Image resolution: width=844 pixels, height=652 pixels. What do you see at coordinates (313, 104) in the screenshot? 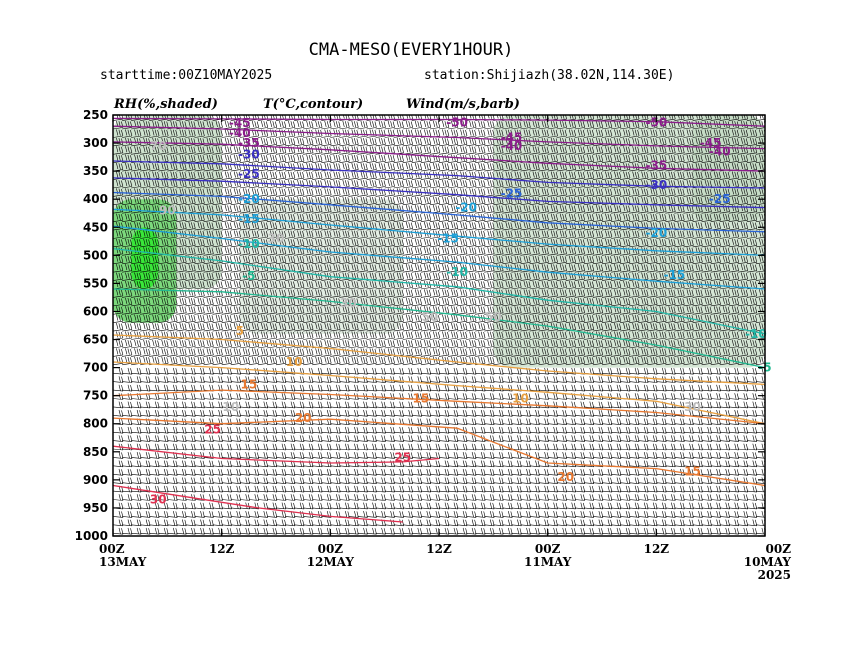
I see `temperature-panel-label: T(°C,contour)` at bounding box center [313, 104].